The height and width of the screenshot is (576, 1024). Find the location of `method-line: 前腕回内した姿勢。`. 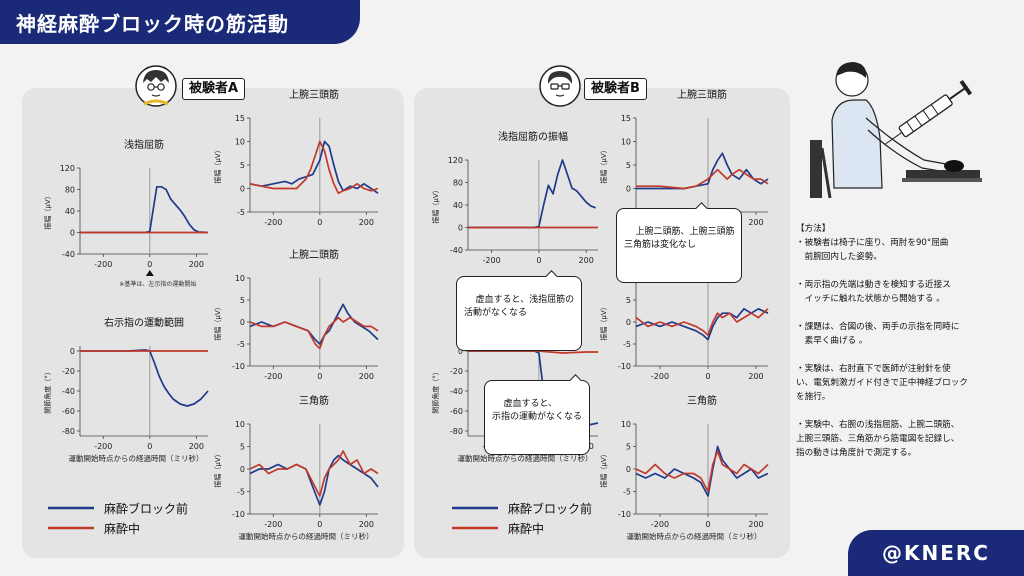

method-line: 前腕回内した姿勢。 is located at coordinates (839, 257).